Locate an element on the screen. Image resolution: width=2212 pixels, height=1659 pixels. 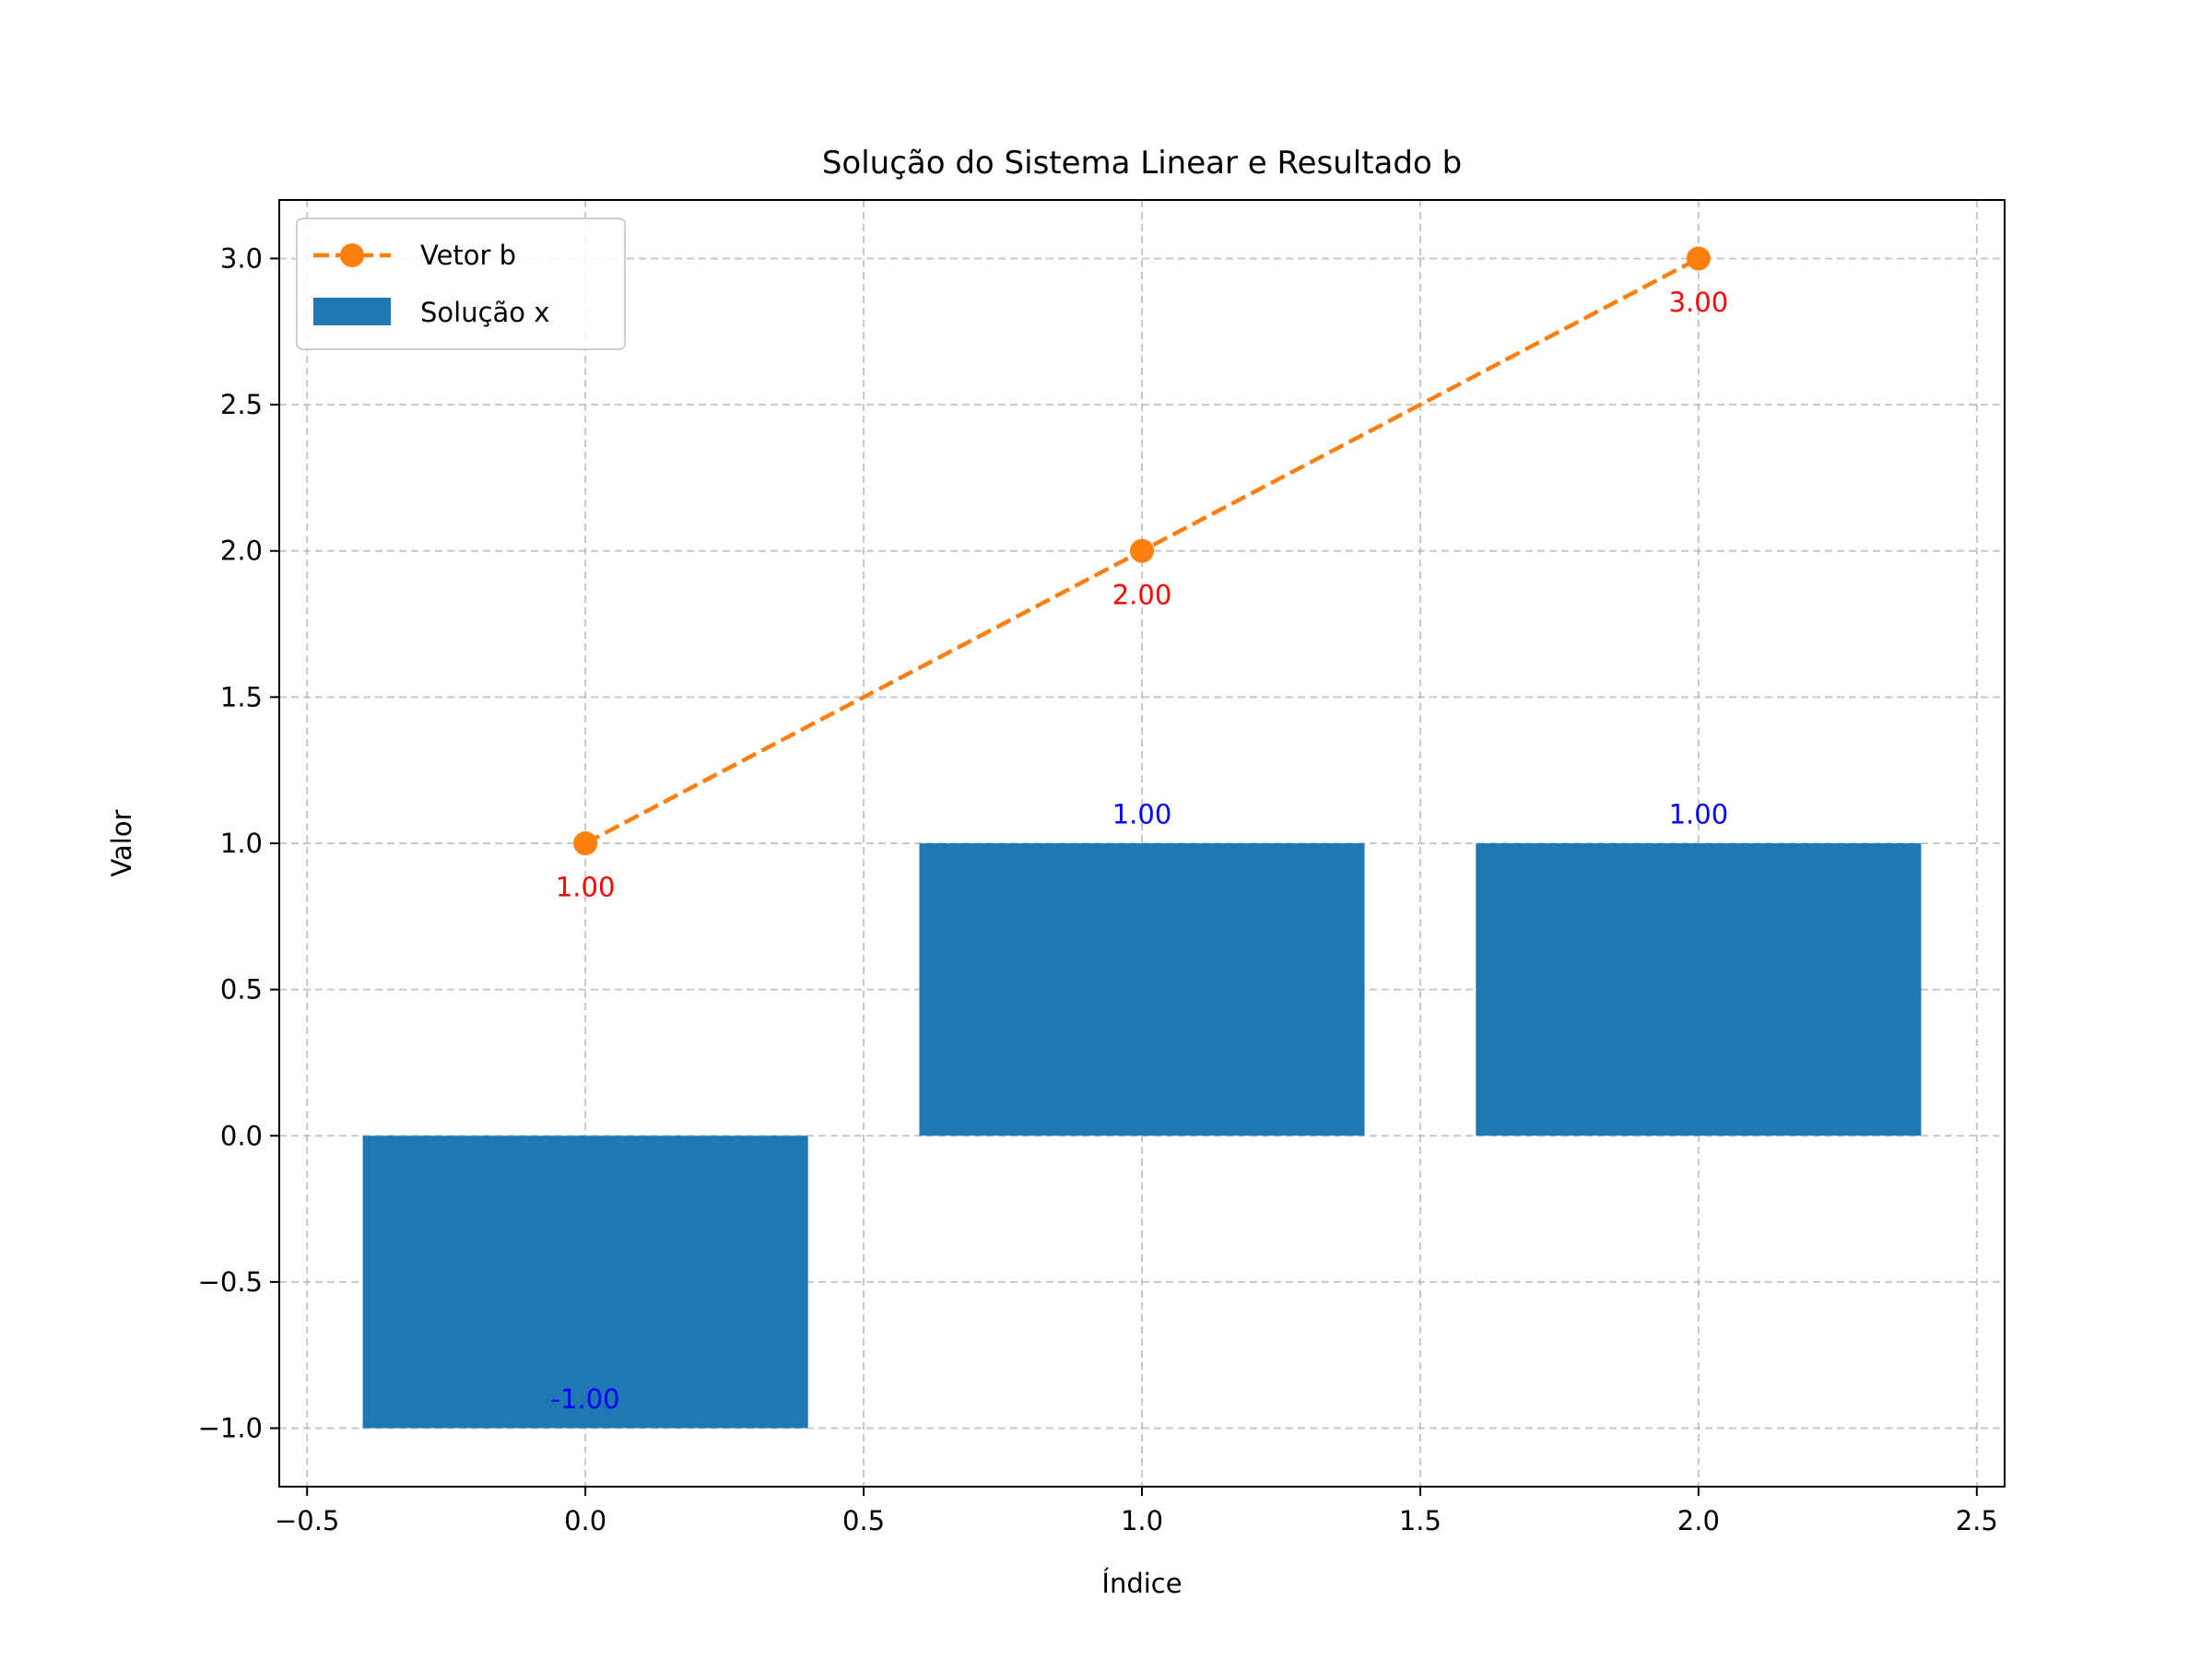
x-tick-label: 1.0 is located at coordinates (1142, 1520).